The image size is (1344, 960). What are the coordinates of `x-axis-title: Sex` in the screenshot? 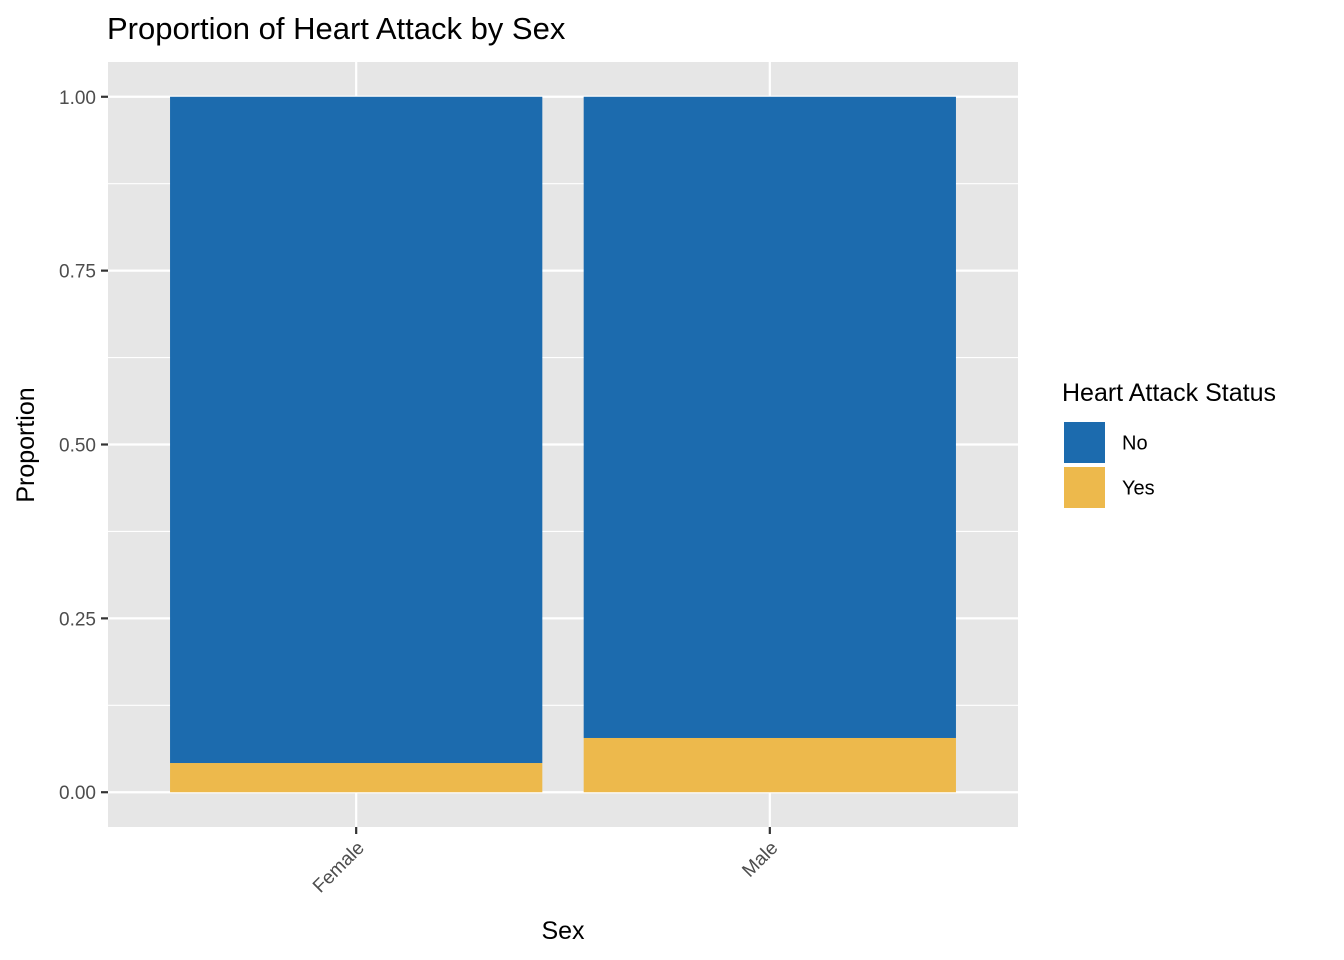 It's located at (563, 931).